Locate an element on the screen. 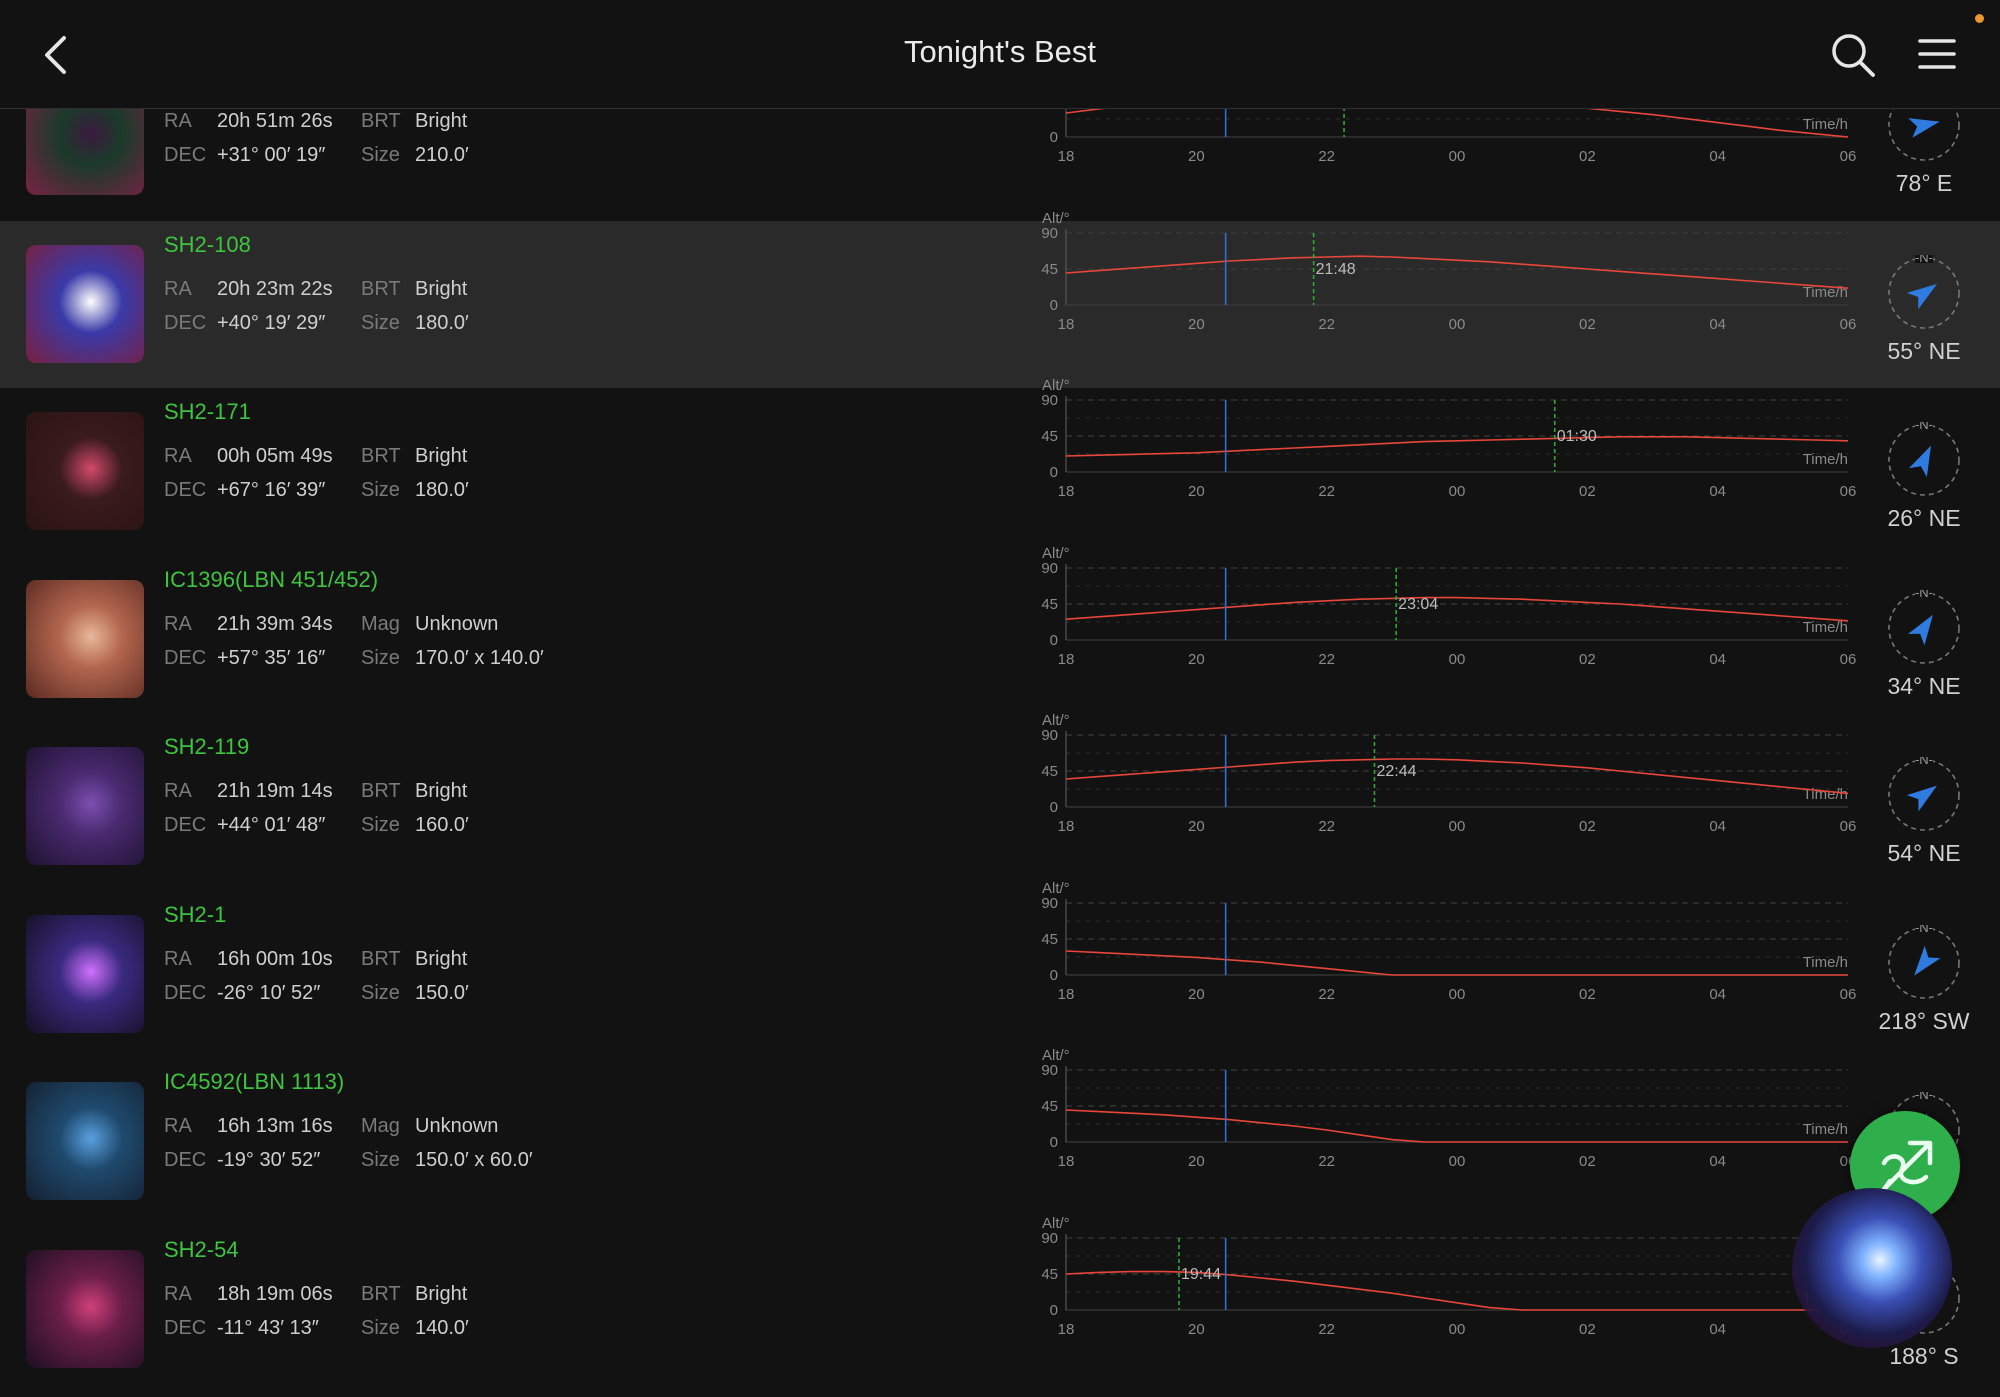  azimuth-label: 55° NE is located at coordinates (1924, 351).